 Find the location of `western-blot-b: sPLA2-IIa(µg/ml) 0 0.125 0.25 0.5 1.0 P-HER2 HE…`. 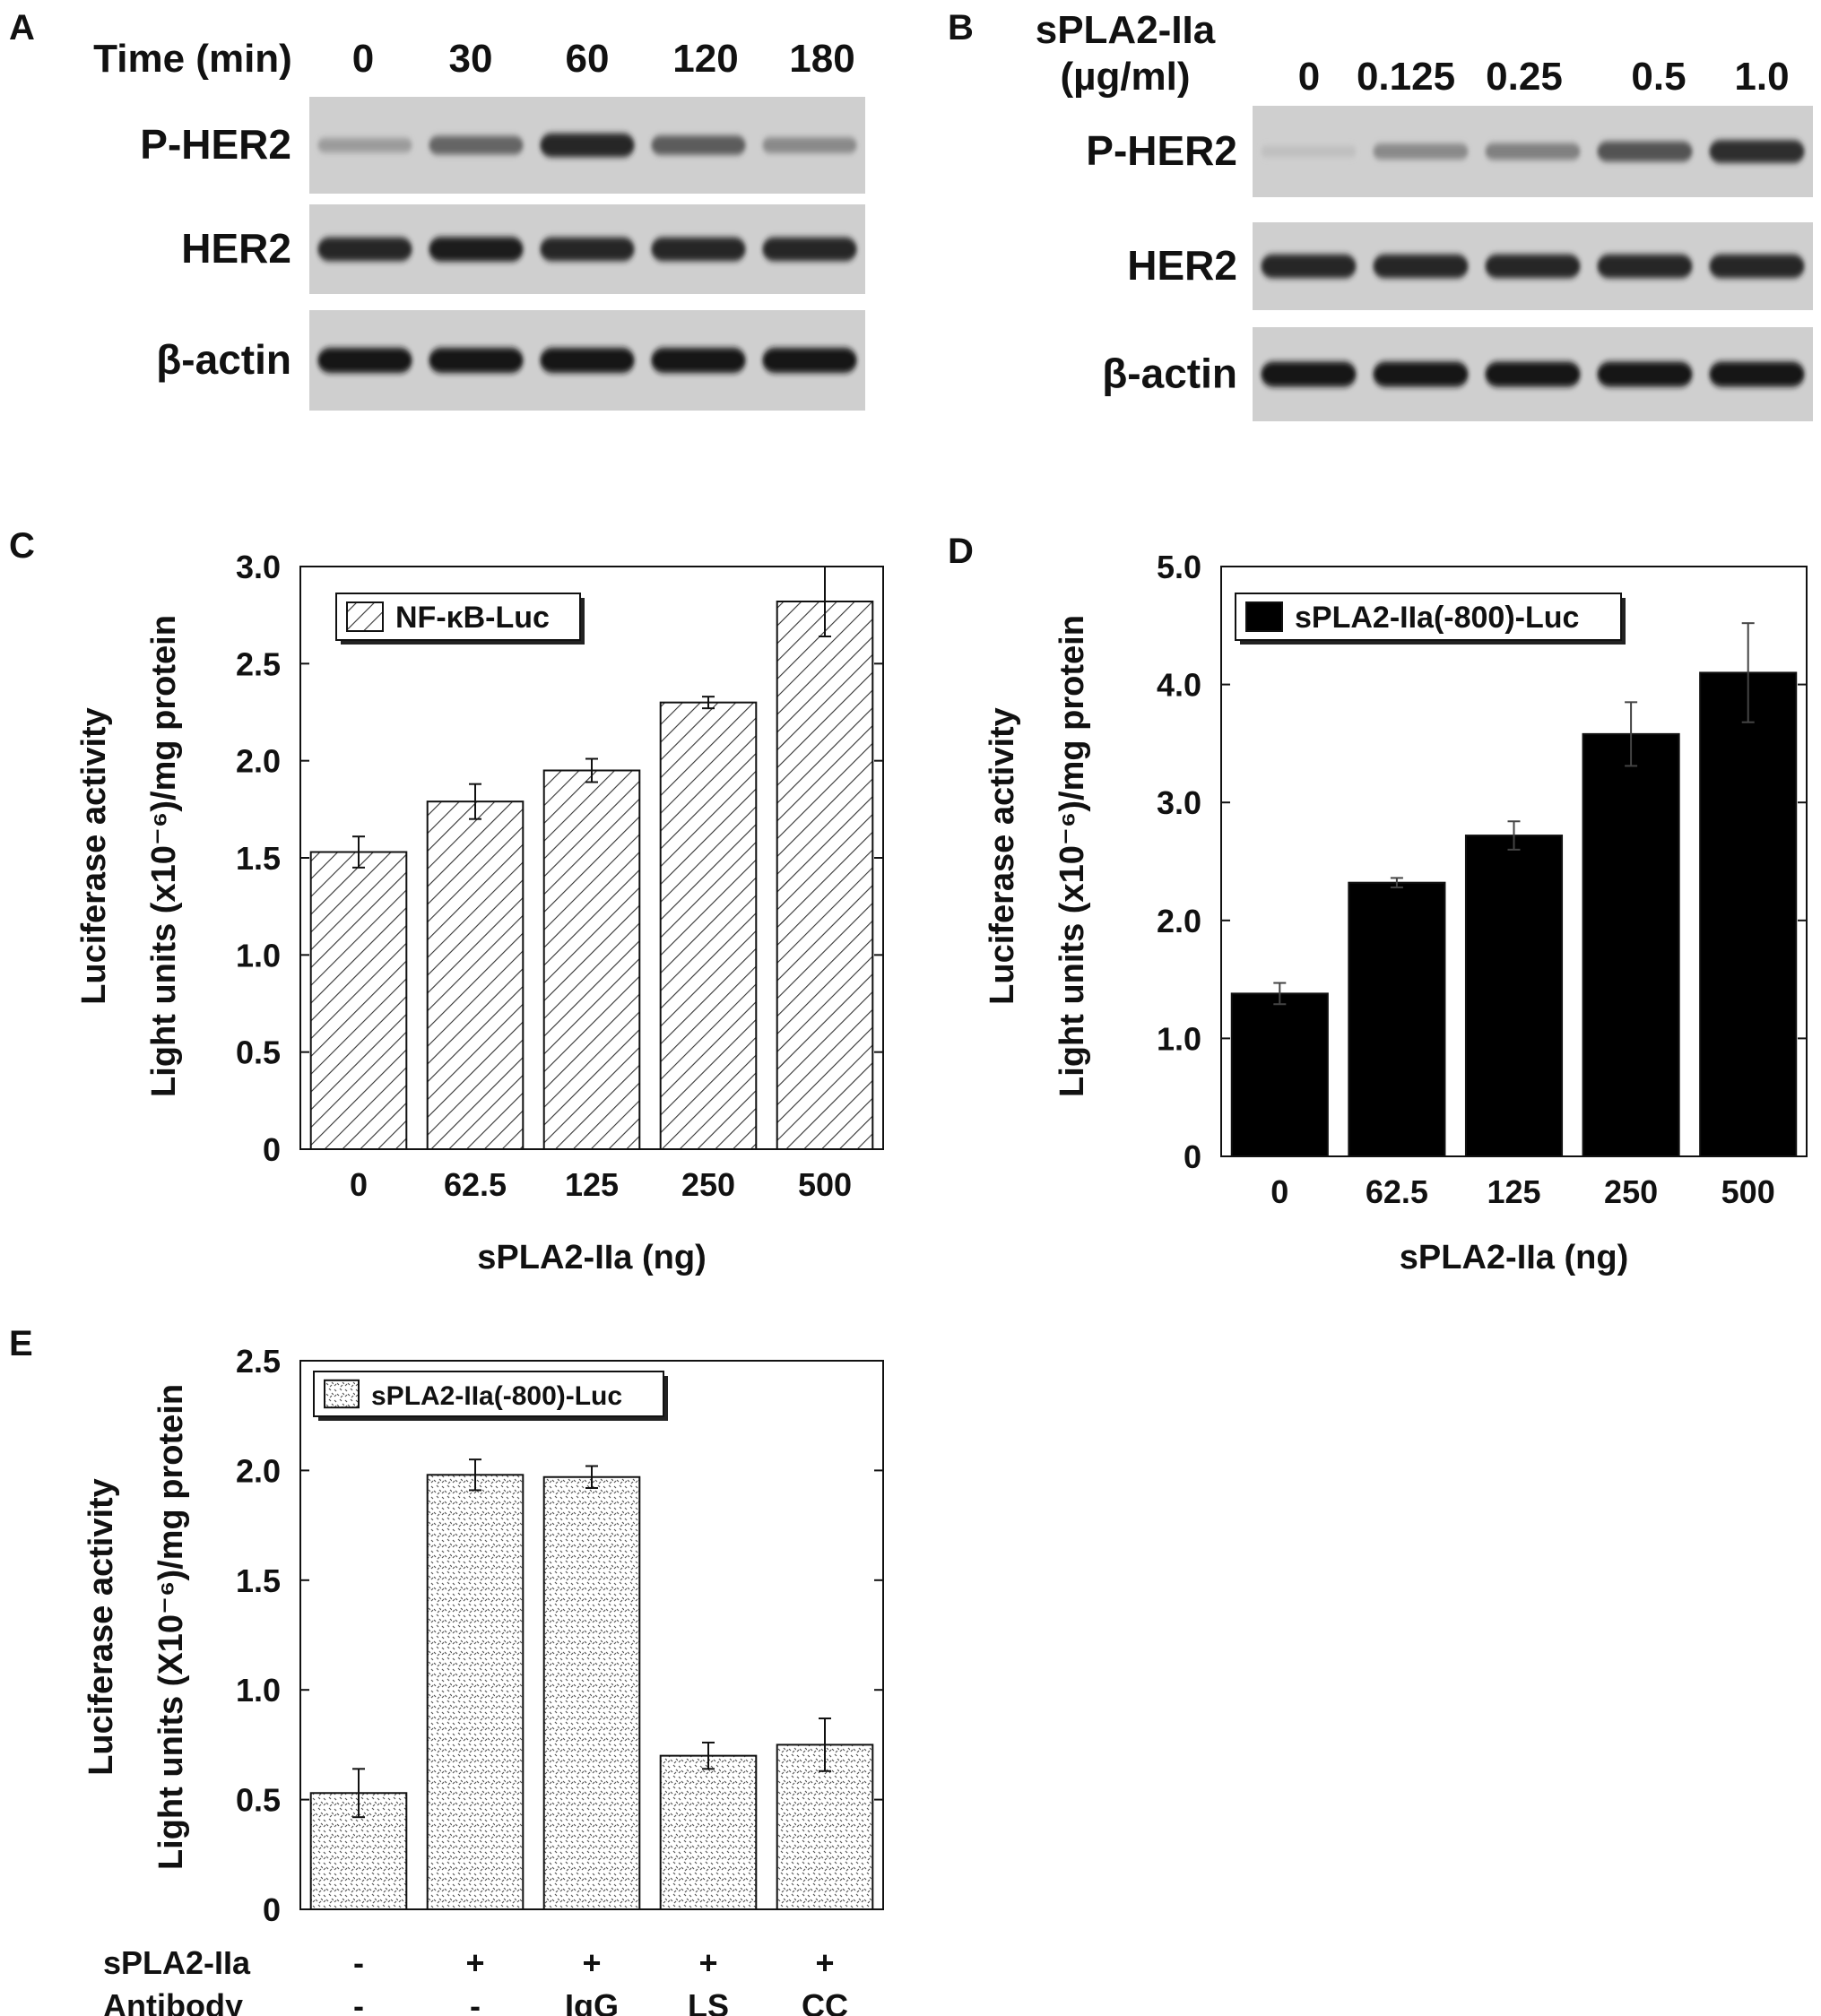

western-blot-b: sPLA2-IIa(µg/ml) 0 0.125 0.25 0.5 1.0 P-HER2 HE… is located at coordinates (1424, 214).